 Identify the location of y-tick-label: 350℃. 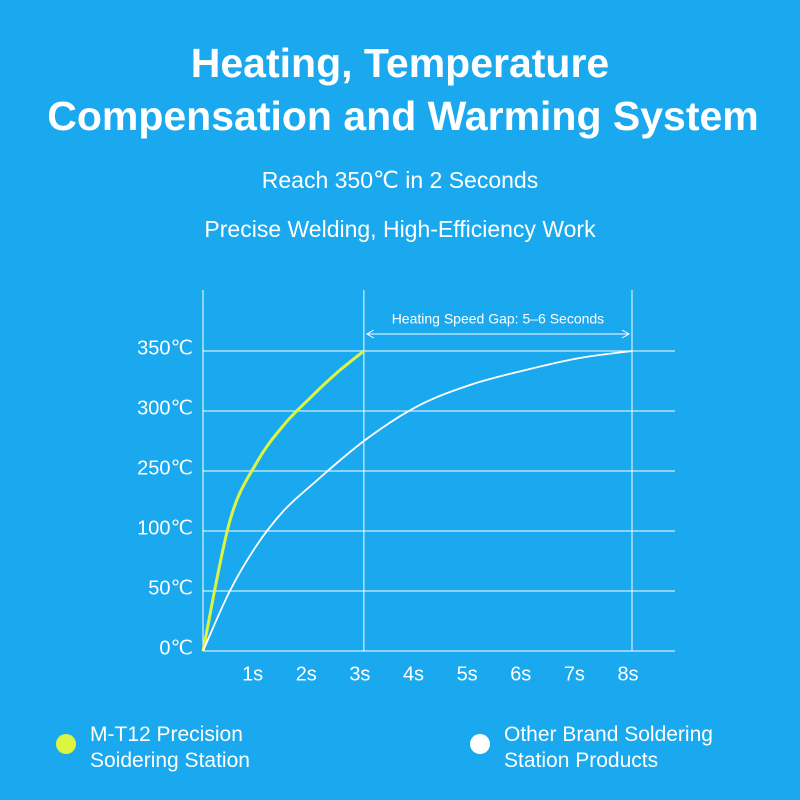
(165, 348).